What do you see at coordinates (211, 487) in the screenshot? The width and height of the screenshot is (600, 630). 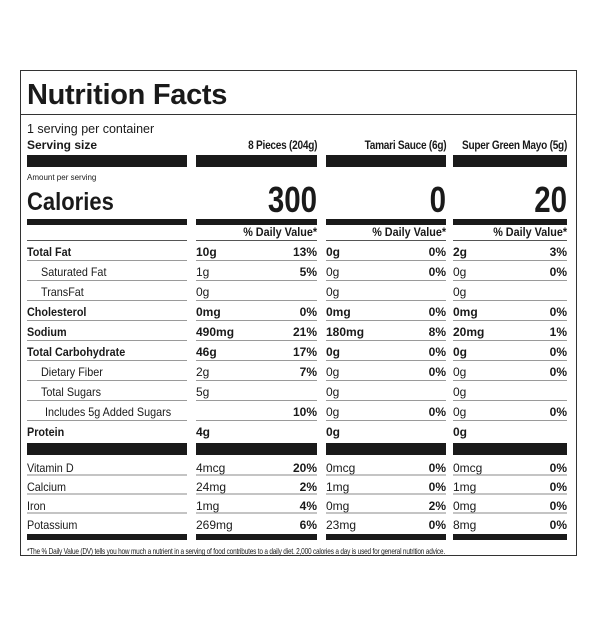 I see `nutrient-amount: 24mg` at bounding box center [211, 487].